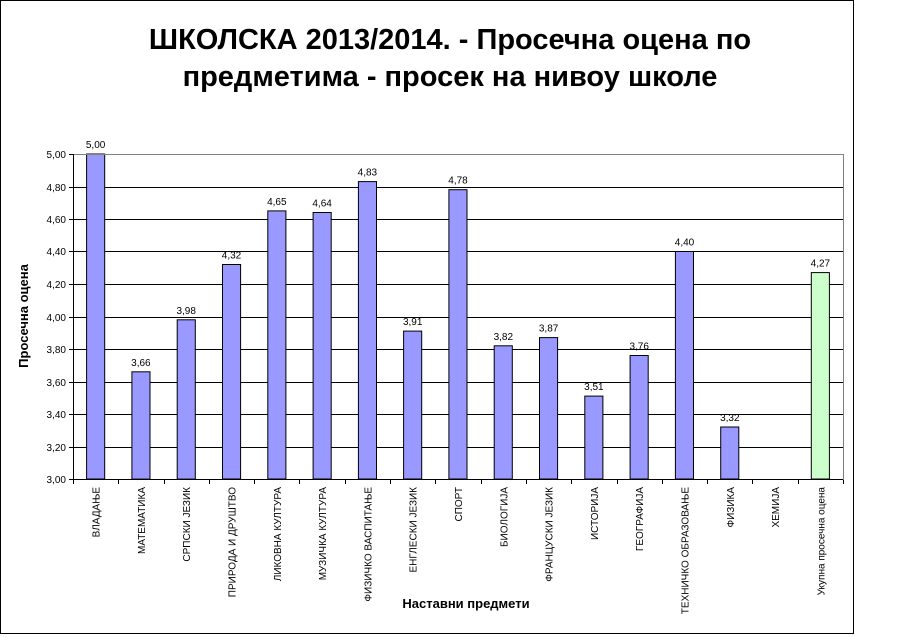 Image resolution: width=904 pixels, height=637 pixels. Describe the element at coordinates (504, 517) in the screenshot. I see `x-tick-label: БИОЛОГИЈА` at that location.